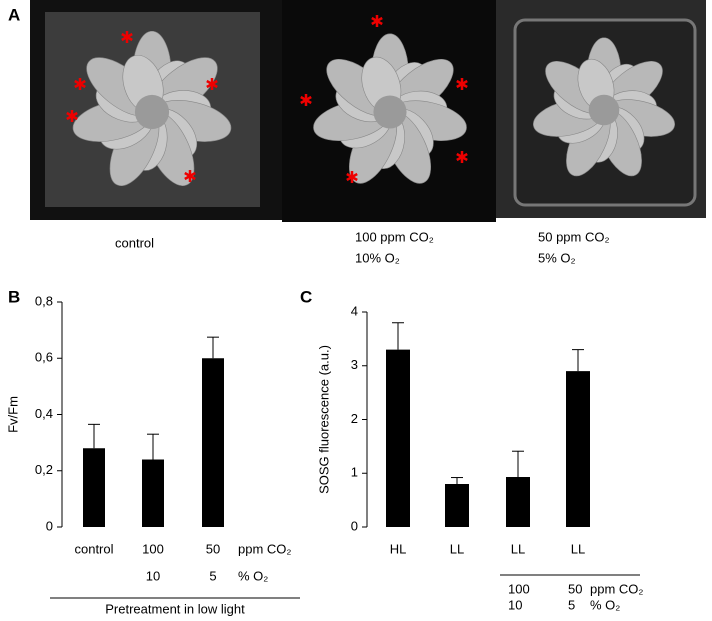  I want to click on x-tick-label: HL, so click(398, 548).